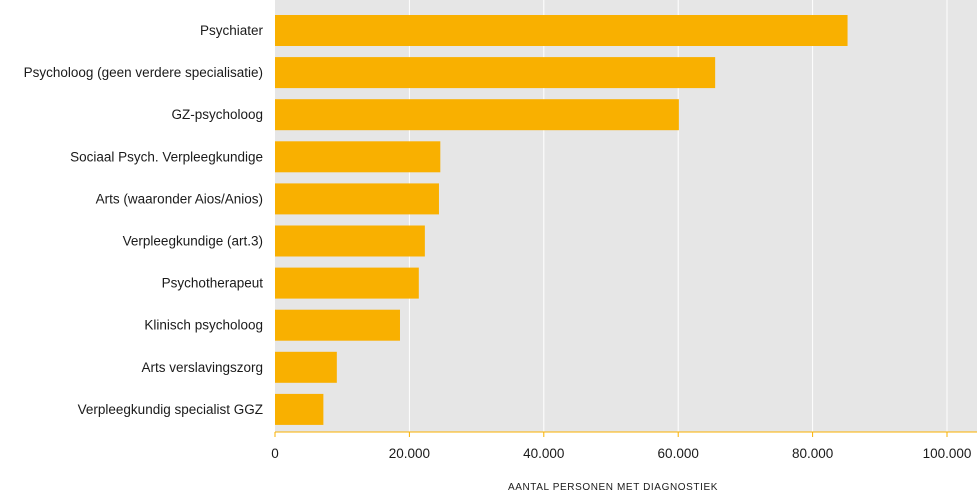 The height and width of the screenshot is (495, 977). Describe the element at coordinates (217, 114) in the screenshot. I see `category-label: GZ-psycholoog` at that location.